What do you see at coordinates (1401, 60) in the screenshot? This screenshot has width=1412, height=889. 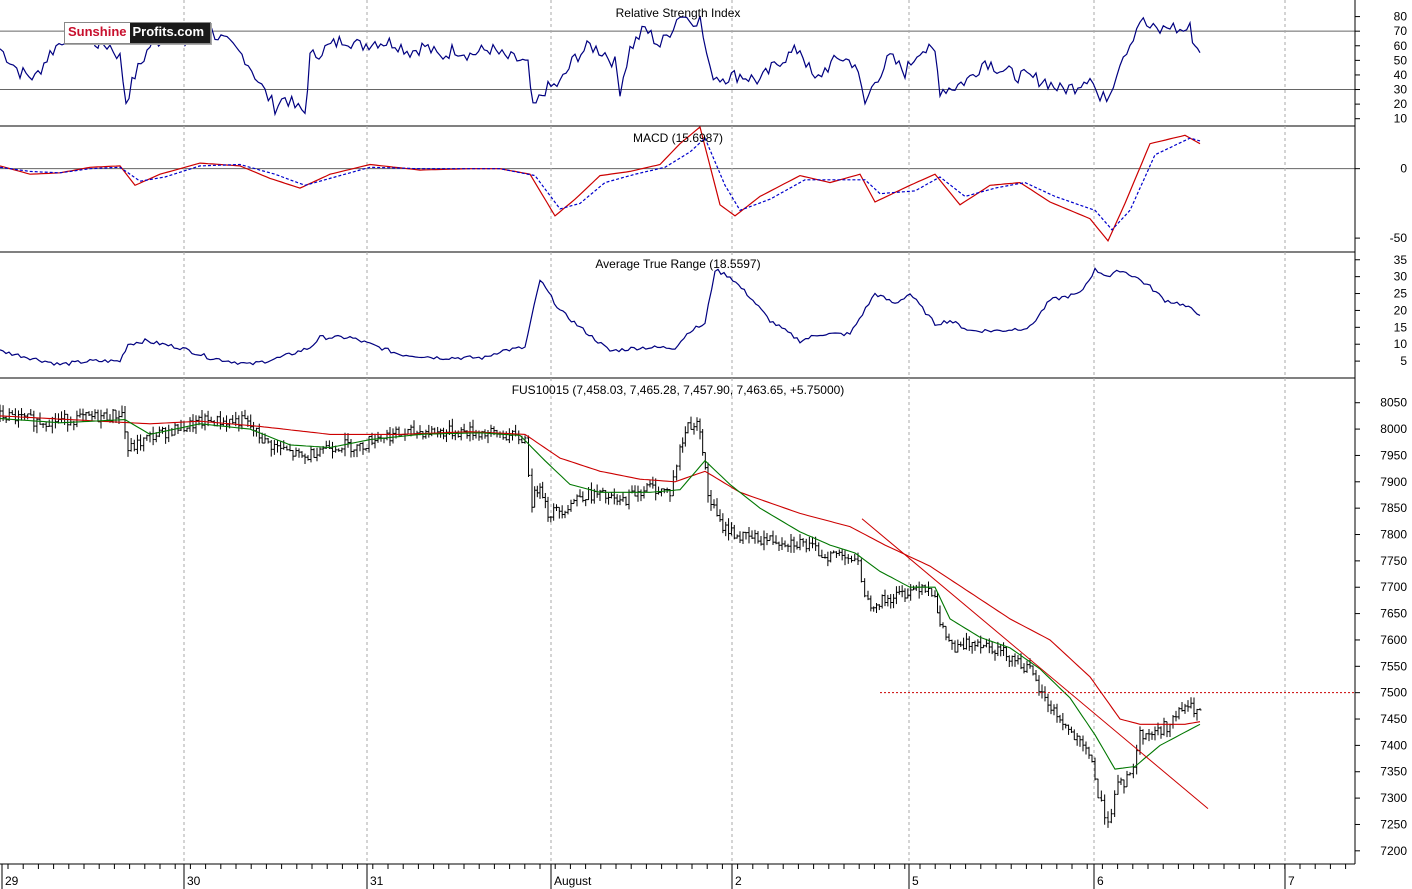 I see `panel-0-ytick-label: 50` at bounding box center [1401, 60].